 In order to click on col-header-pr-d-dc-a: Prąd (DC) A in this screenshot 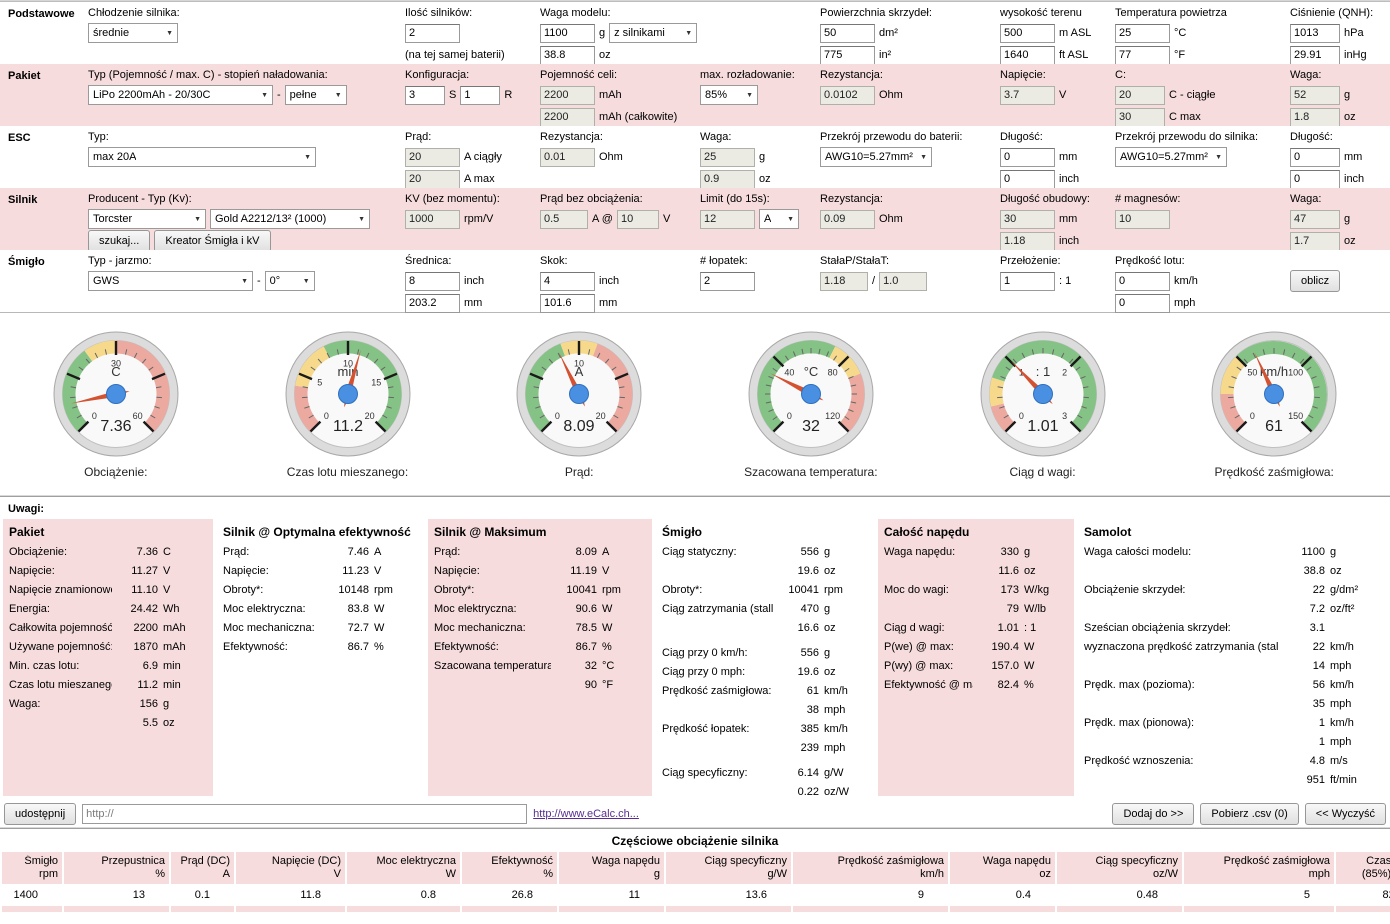, I will do `click(202, 868)`.